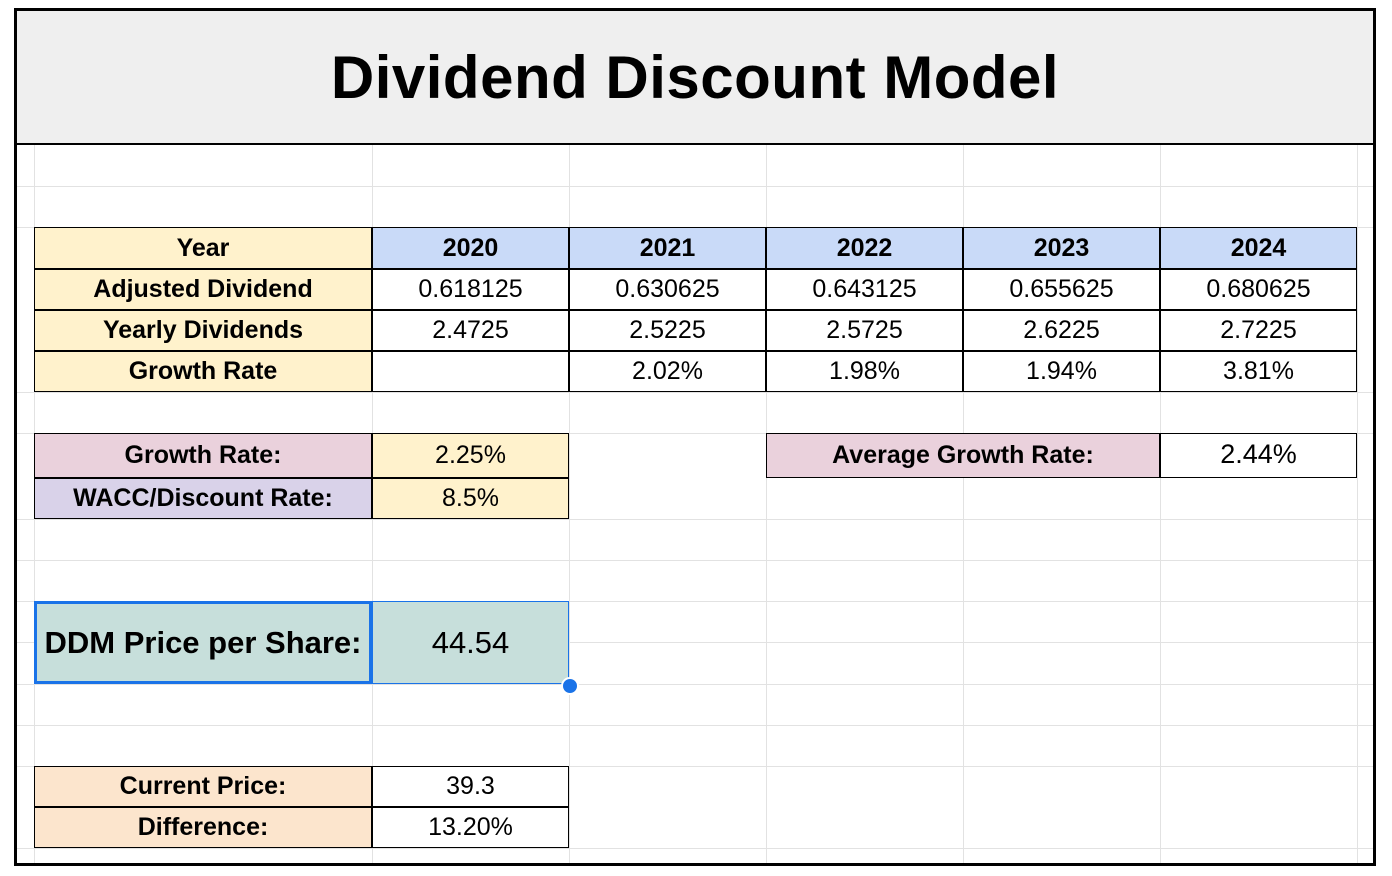 The height and width of the screenshot is (876, 1392). I want to click on row-label: Adjusted Dividend, so click(203, 289).